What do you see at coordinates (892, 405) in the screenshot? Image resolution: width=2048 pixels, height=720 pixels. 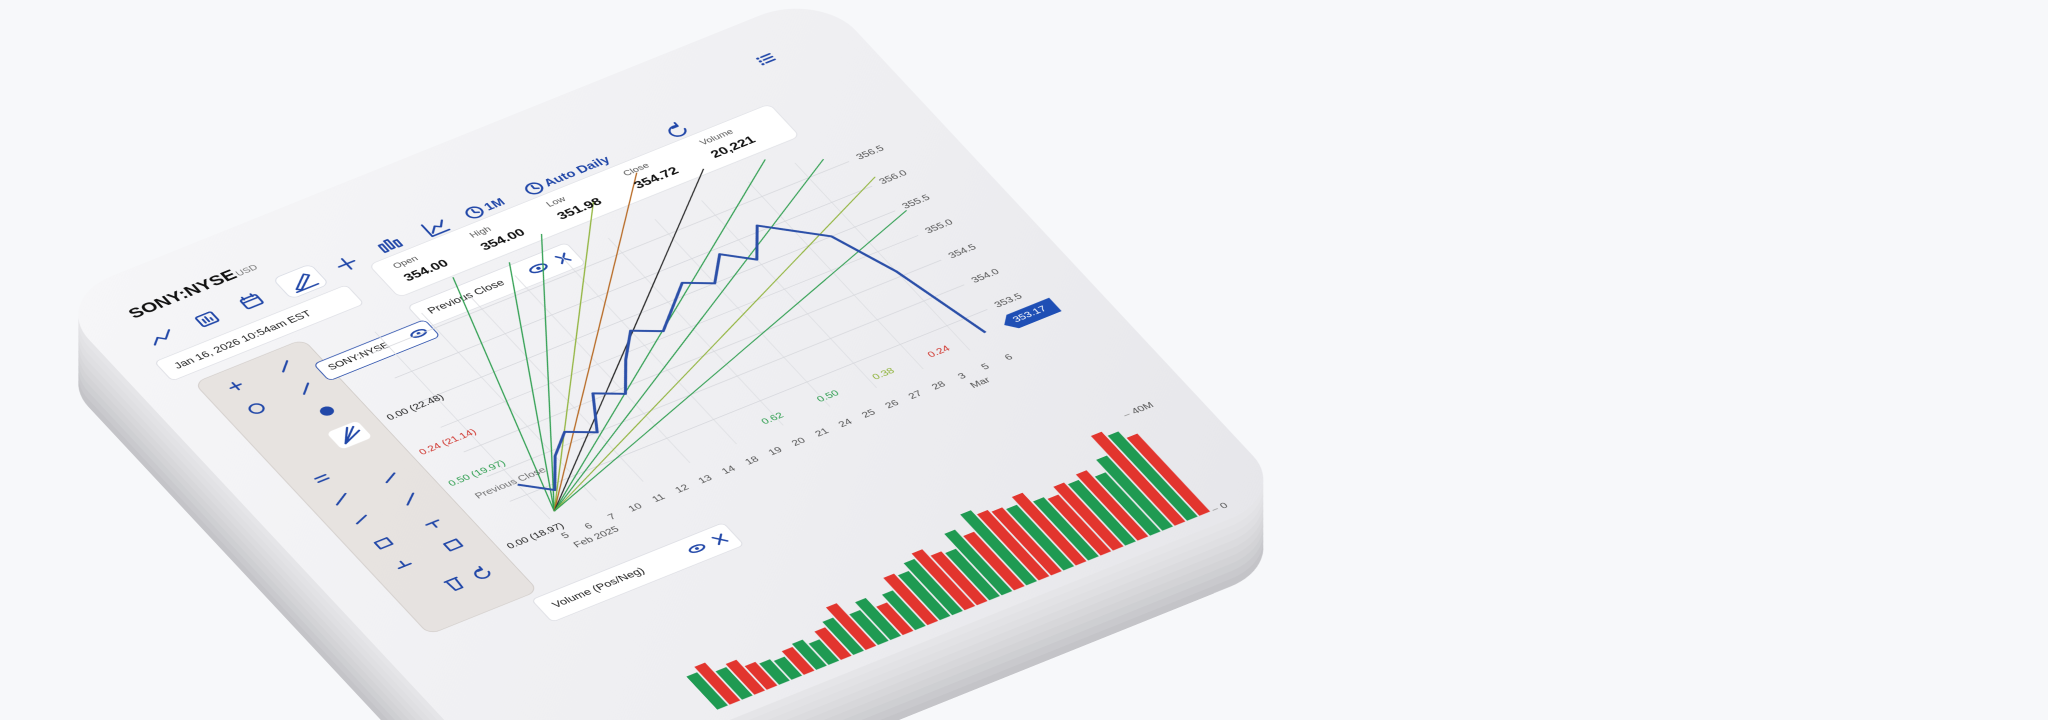 I see `x-tick-label: 26` at bounding box center [892, 405].